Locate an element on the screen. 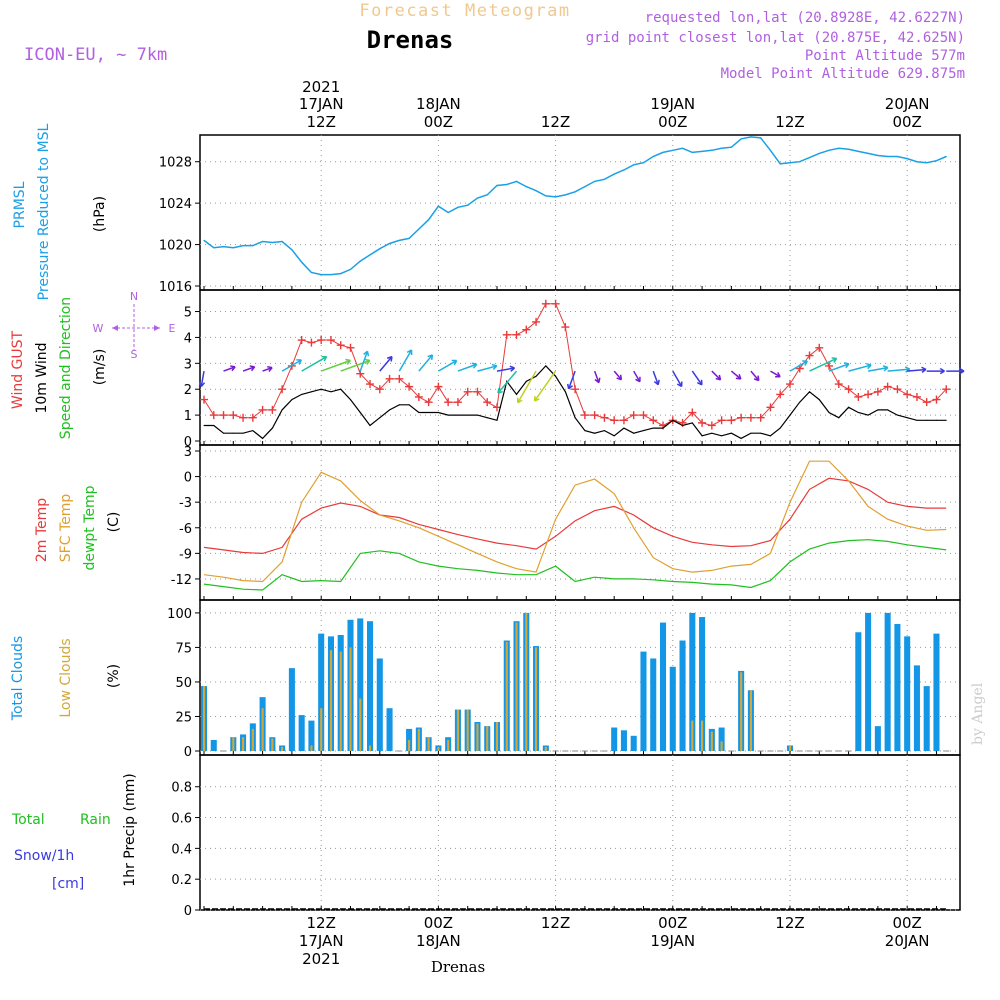  wind-label: 10m Wind is located at coordinates (42, 377).